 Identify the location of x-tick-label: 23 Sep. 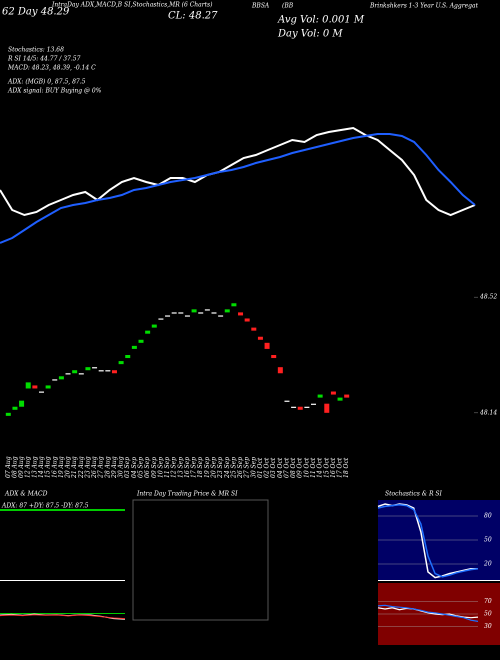
(220, 468).